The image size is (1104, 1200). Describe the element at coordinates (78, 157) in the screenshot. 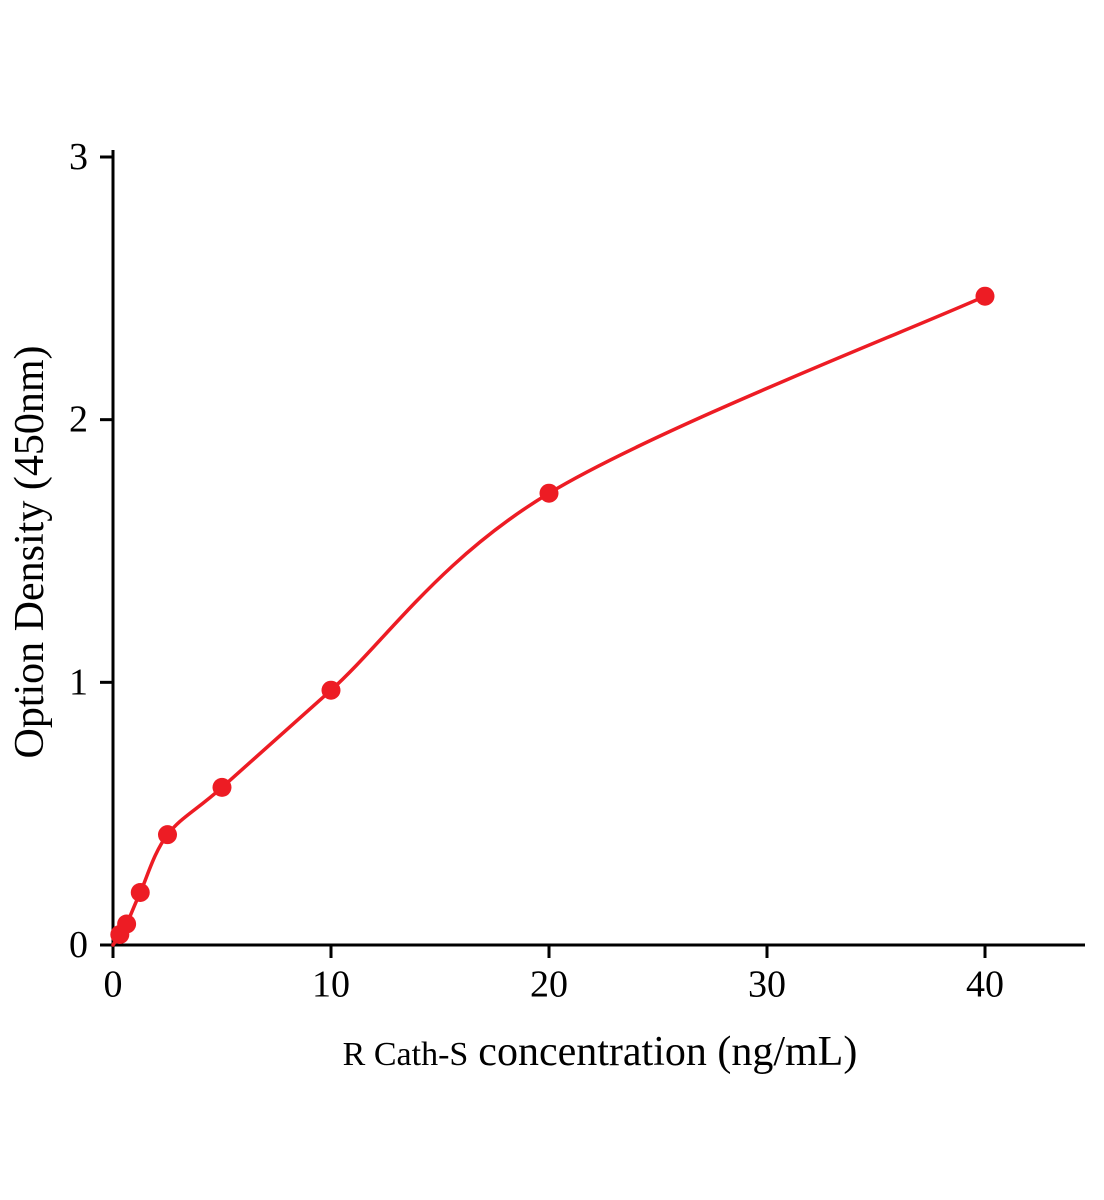

I see `y-tick-label: 3` at that location.